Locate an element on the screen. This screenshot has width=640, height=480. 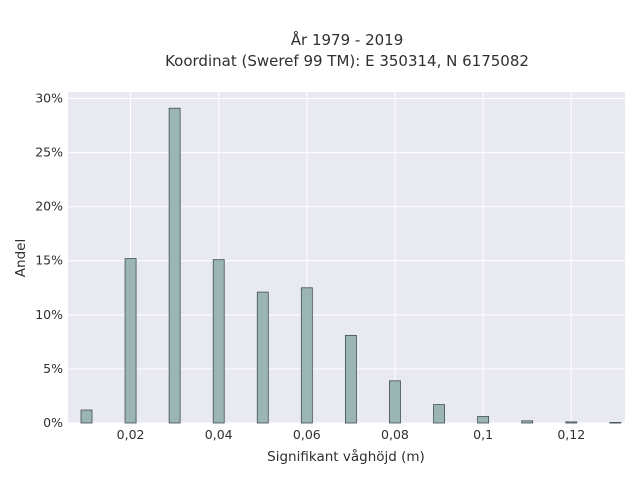
y-axis-ticks: 0% 5% 10% 15% 20% 25% 30% is located at coordinates (49, 260).